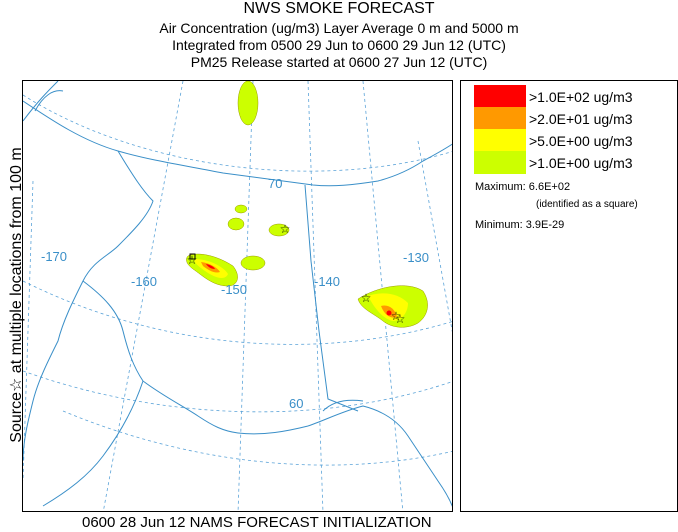  What do you see at coordinates (144, 281) in the screenshot?
I see `lon-label-160: -160` at bounding box center [144, 281].